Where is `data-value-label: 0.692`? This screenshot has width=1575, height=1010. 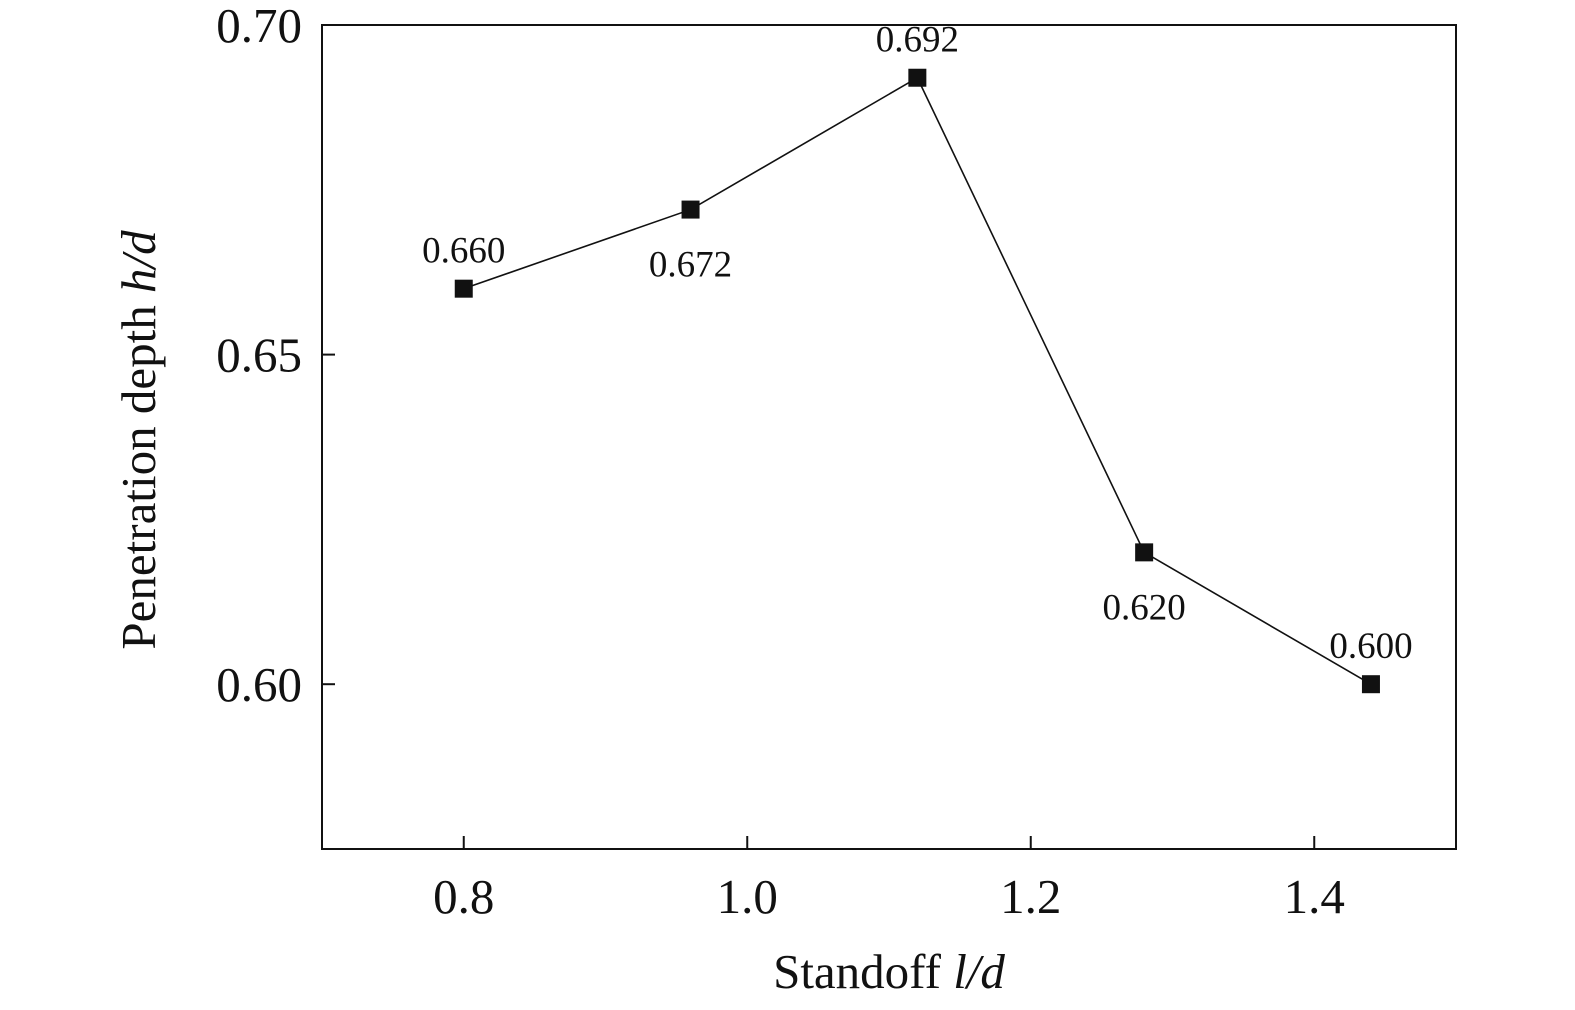
data-value-label: 0.692 is located at coordinates (917, 40).